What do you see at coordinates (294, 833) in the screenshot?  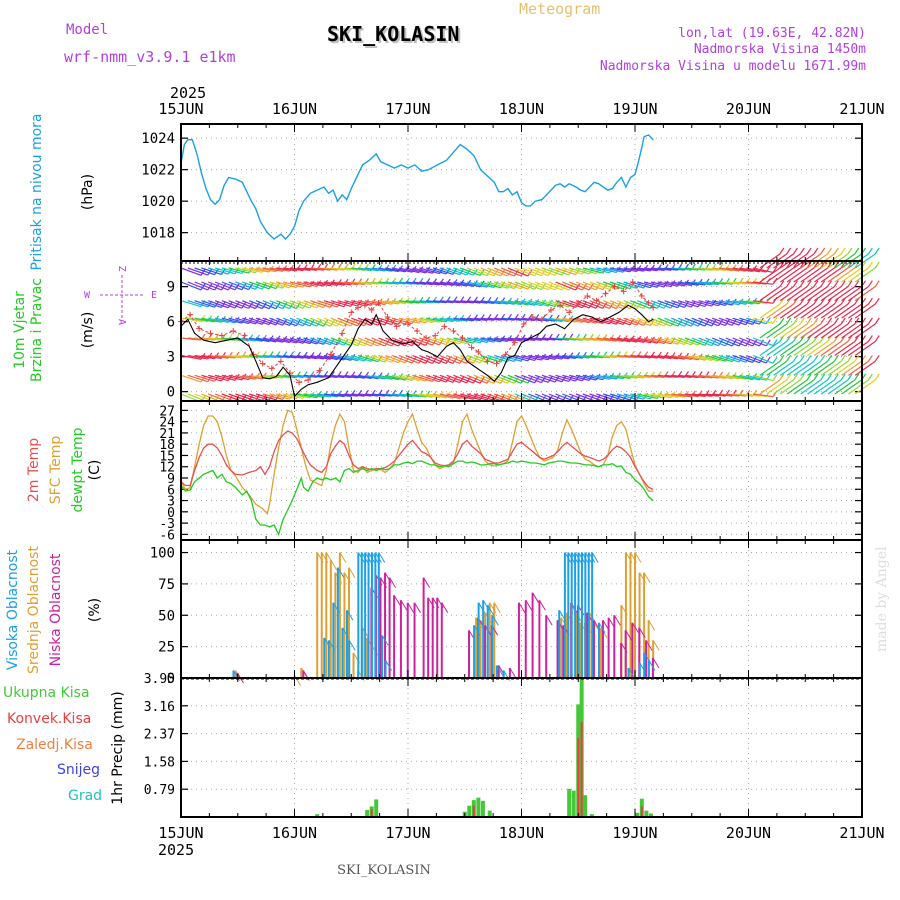 I see `x-tick-label-bottom: 16JUN` at bounding box center [294, 833].